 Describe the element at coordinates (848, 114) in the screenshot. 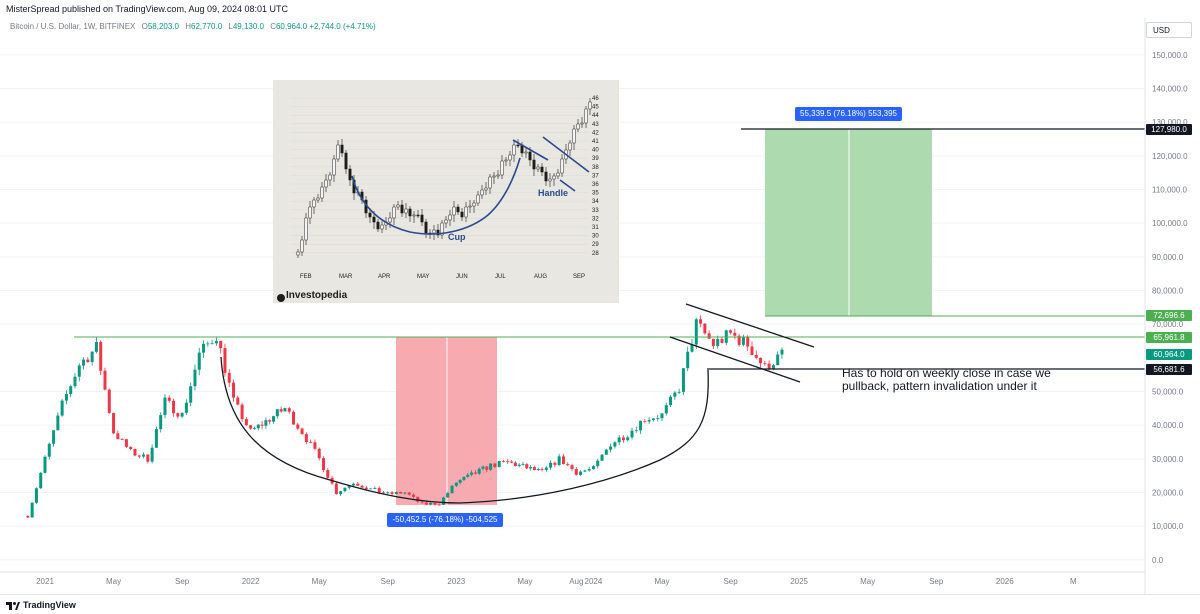

I see `long-measure-label: 55,339.5 (76.18%) 553,395` at that location.